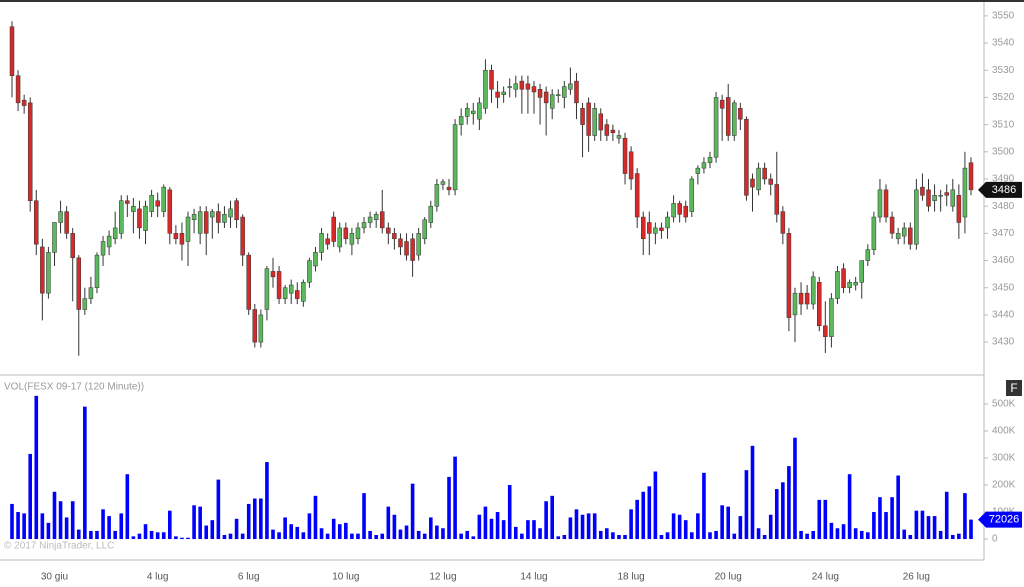  Describe the element at coordinates (1003, 151) in the screenshot. I see `y-tick-label: 3500` at that location.